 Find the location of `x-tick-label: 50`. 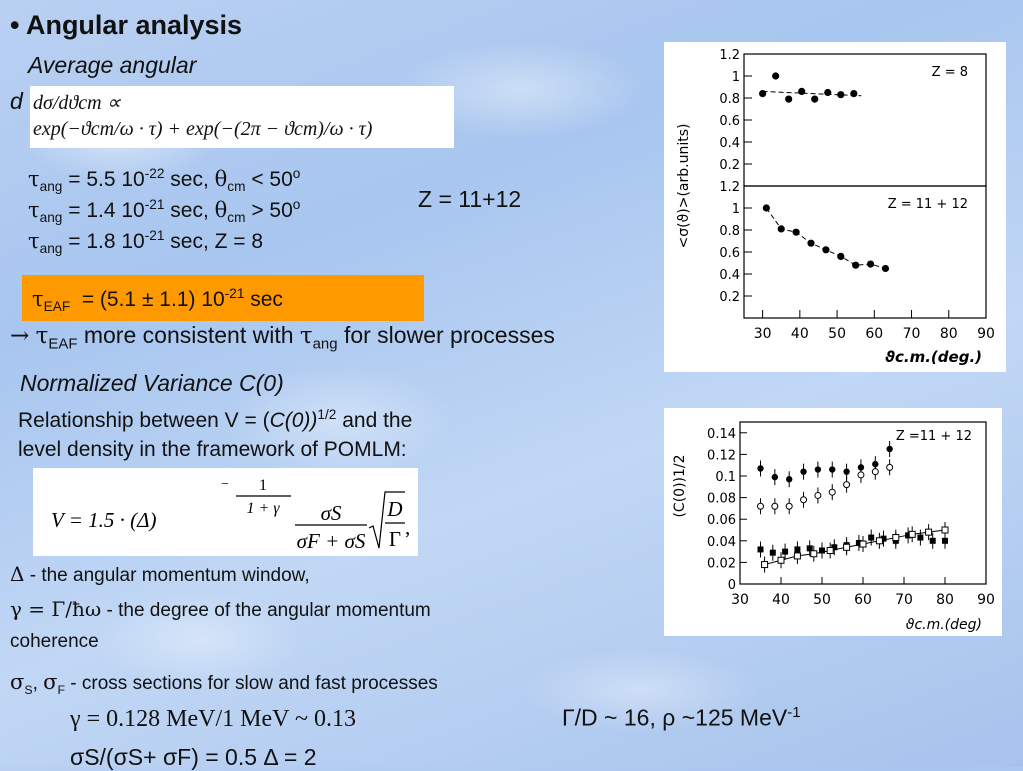

x-tick-label: 50 is located at coordinates (837, 334).